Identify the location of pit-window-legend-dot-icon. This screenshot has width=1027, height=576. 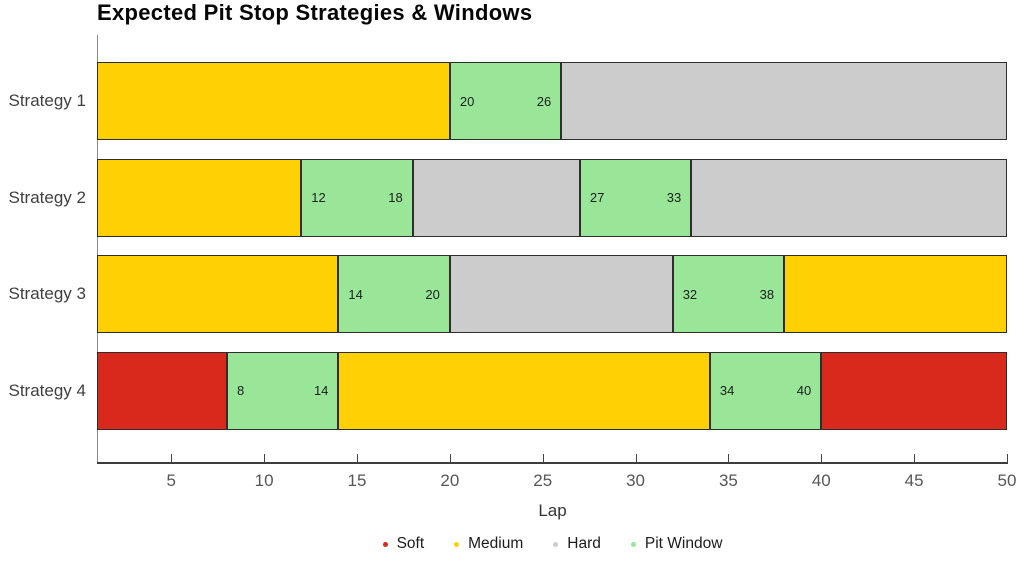
(633, 544).